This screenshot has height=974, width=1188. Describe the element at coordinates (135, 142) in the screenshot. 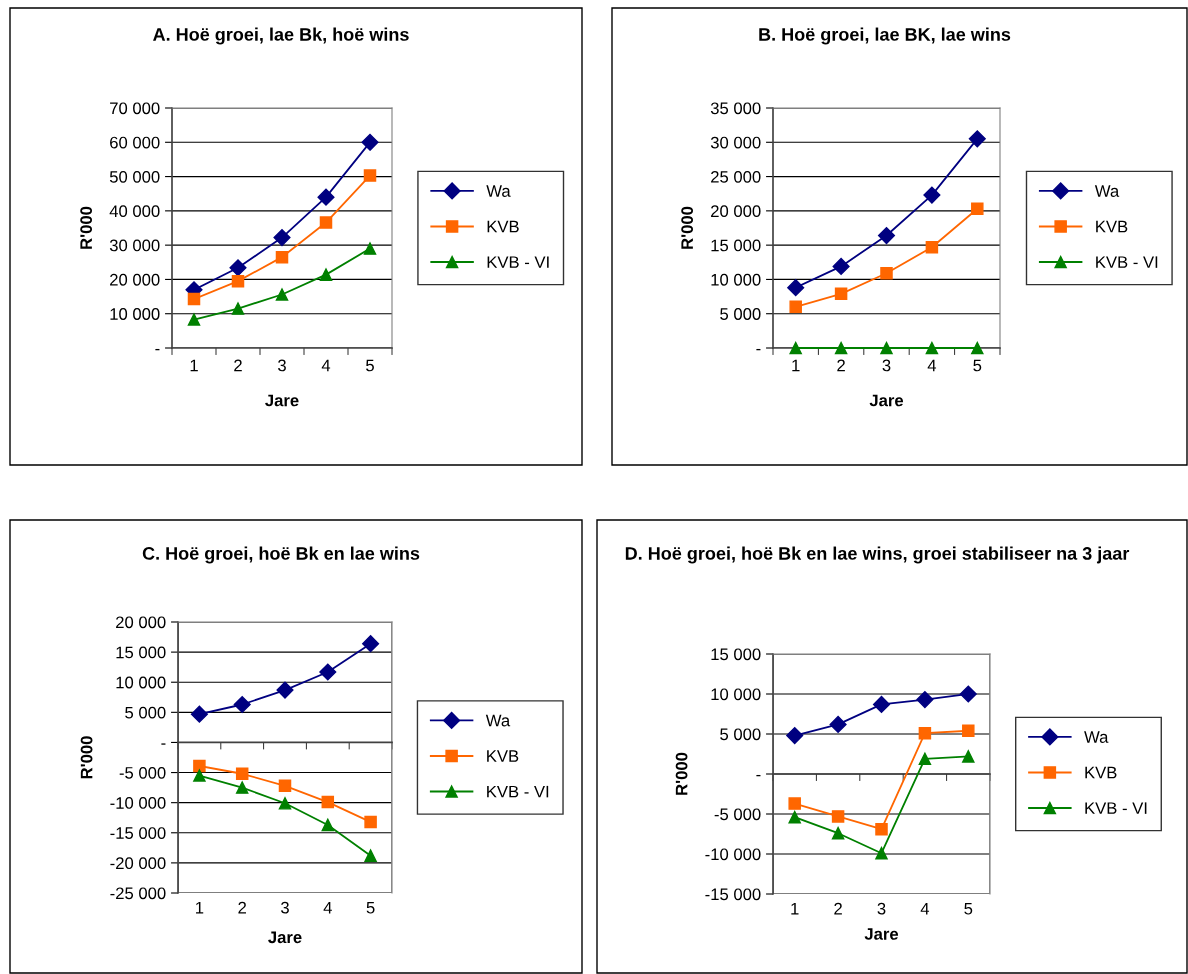

I see `y-tick-label: 60 000` at that location.